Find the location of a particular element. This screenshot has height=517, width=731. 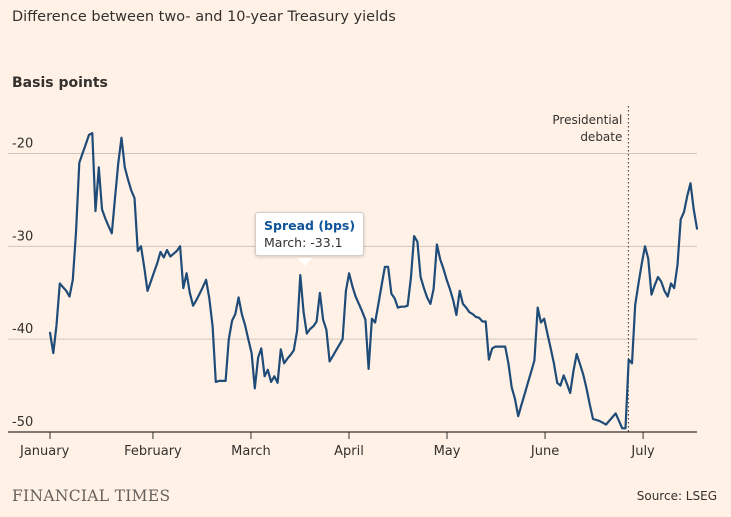

y-tick-label: -40 is located at coordinates (22, 329).